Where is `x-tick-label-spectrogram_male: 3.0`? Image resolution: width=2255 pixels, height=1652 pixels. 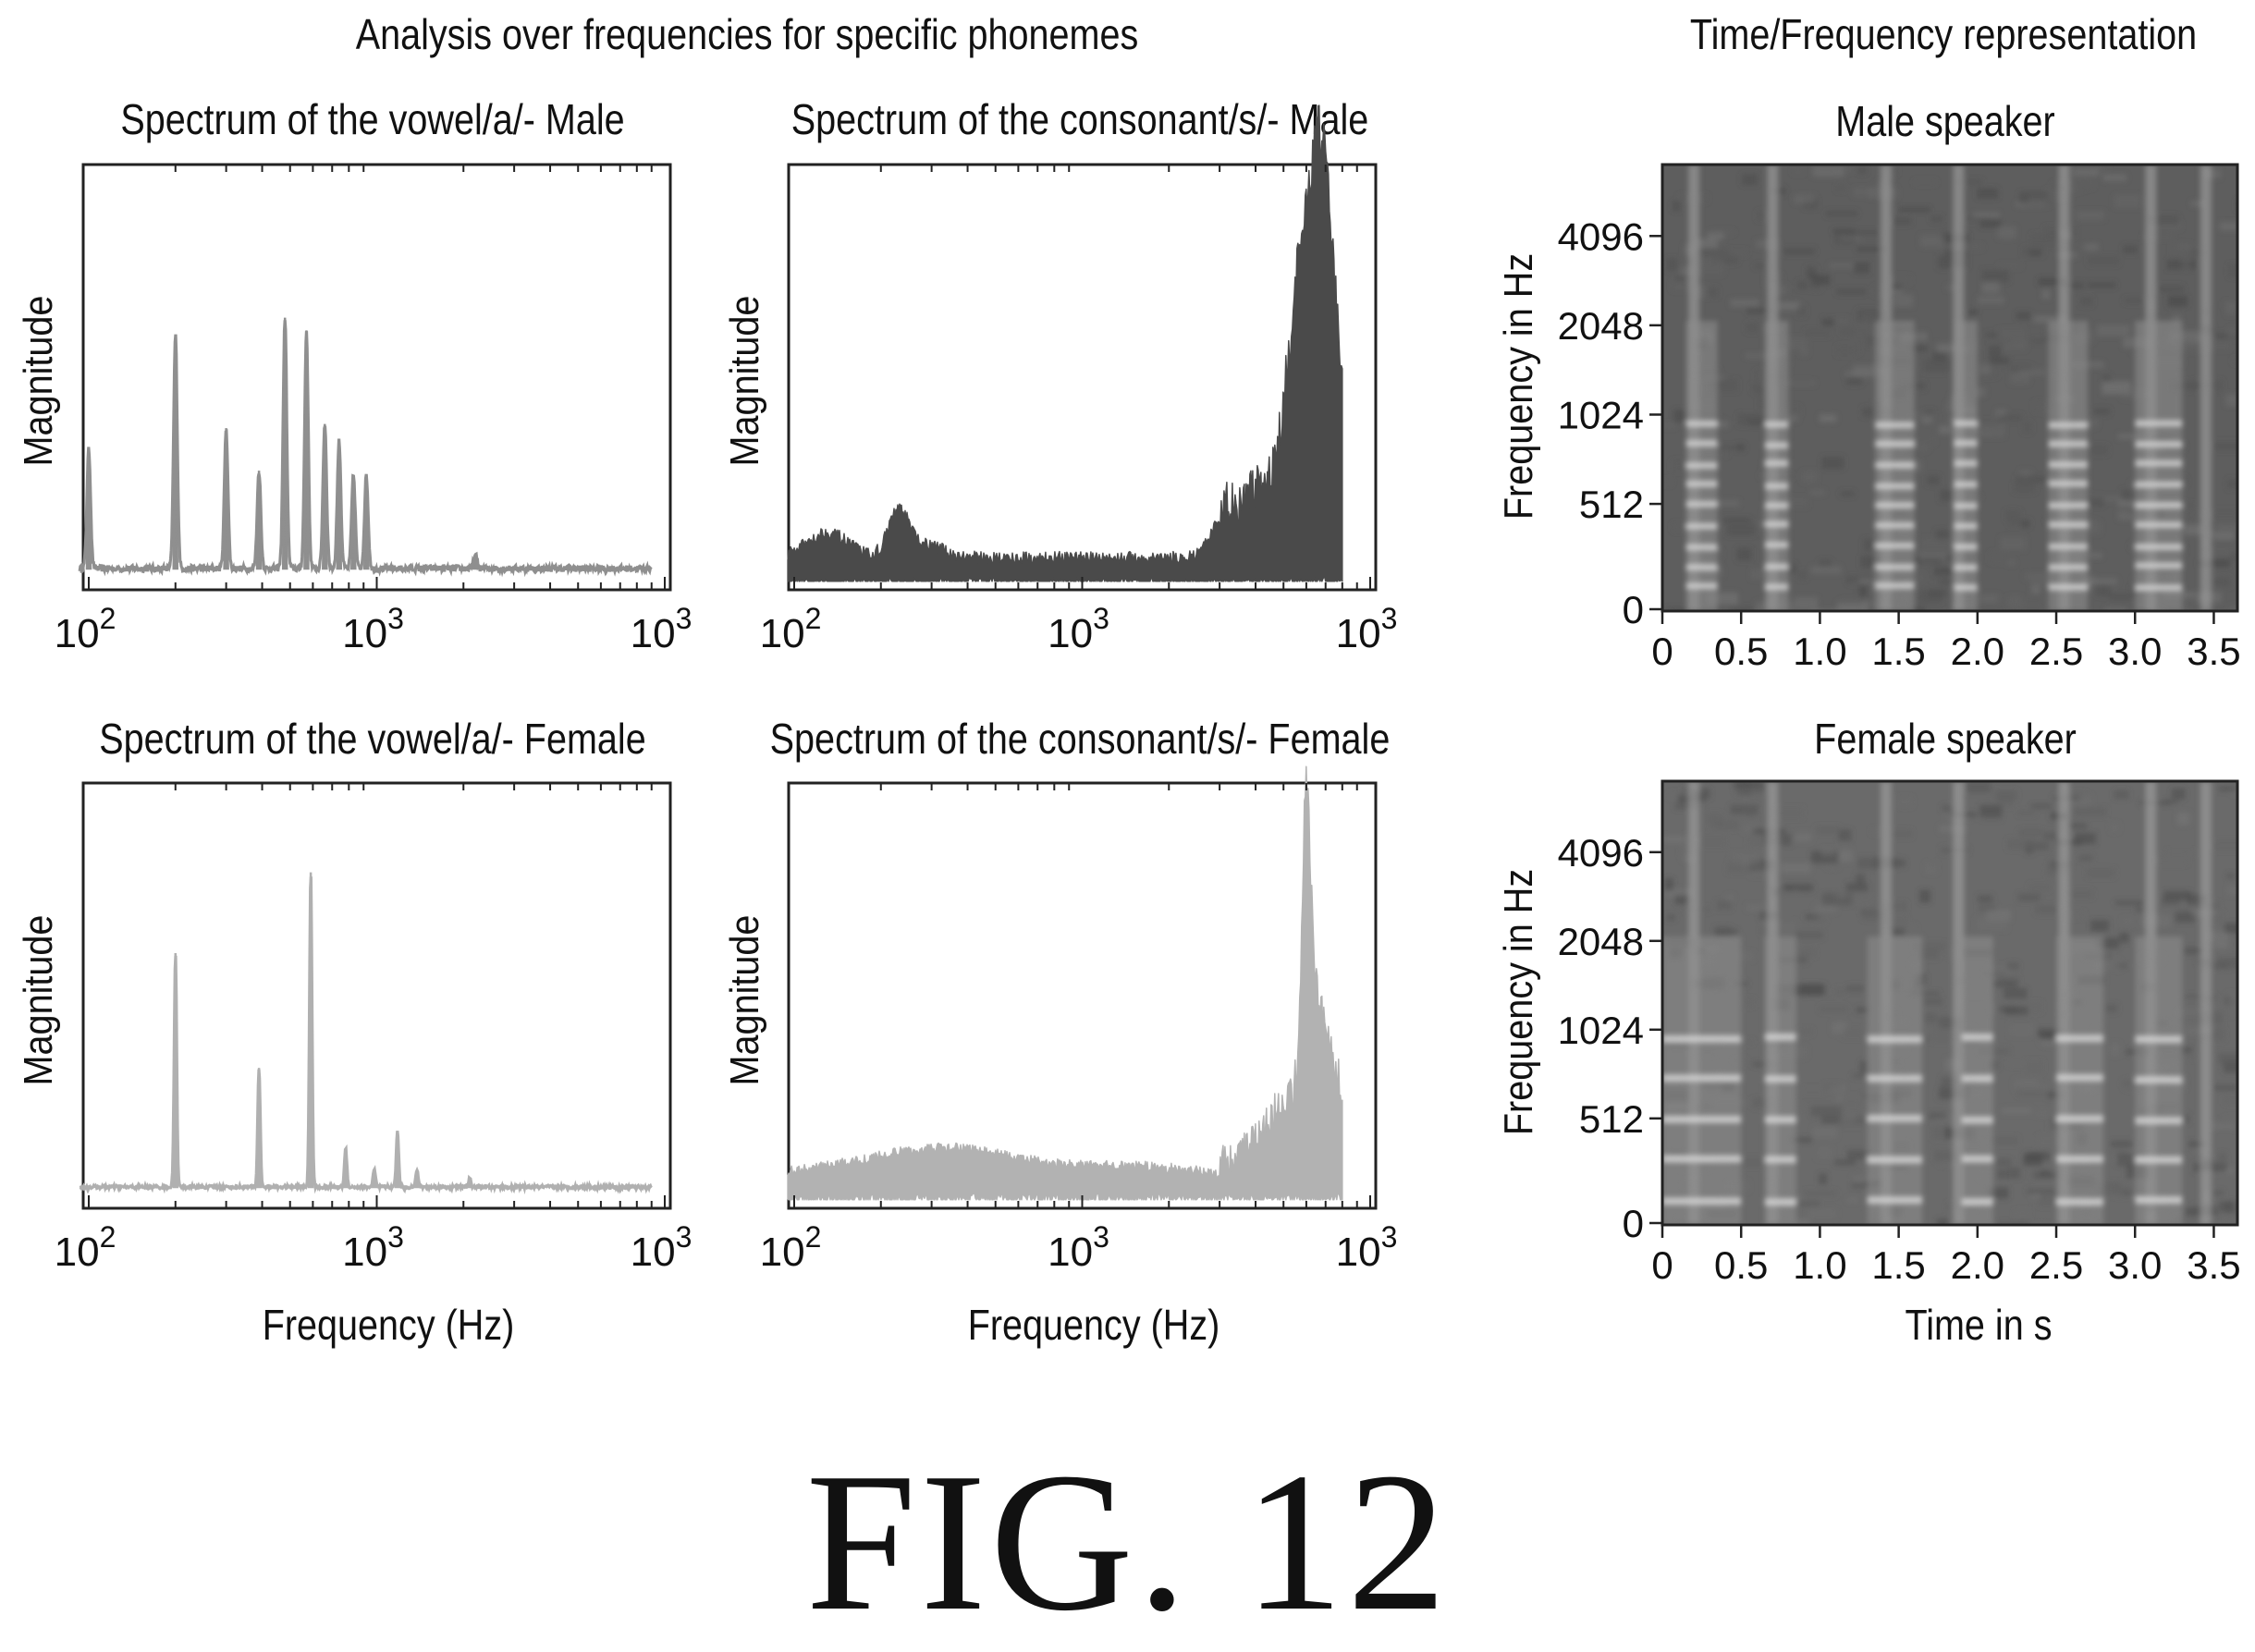 x-tick-label-spectrogram_male: 3.0 is located at coordinates (2135, 651).